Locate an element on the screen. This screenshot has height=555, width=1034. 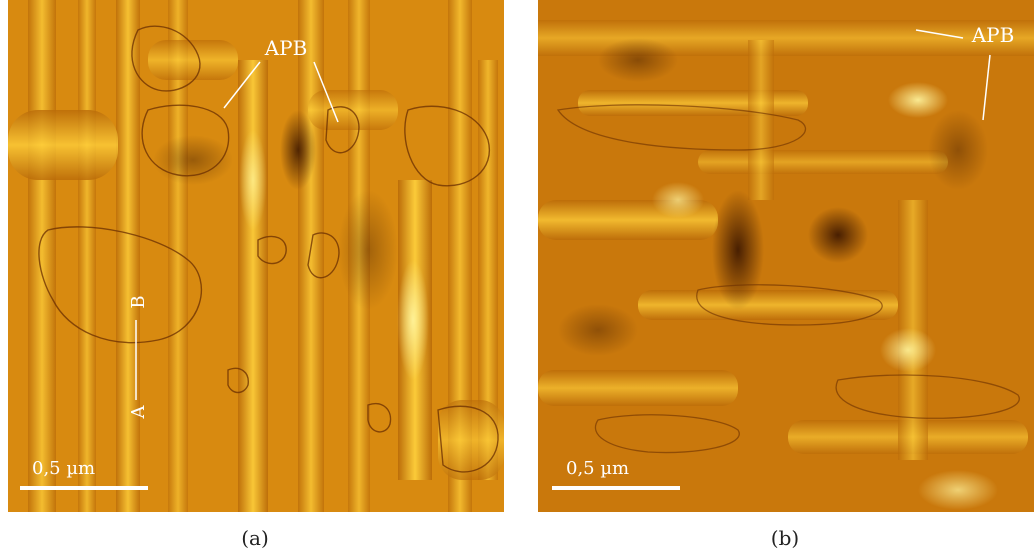
caption-a: (a) is located at coordinates (255, 538).